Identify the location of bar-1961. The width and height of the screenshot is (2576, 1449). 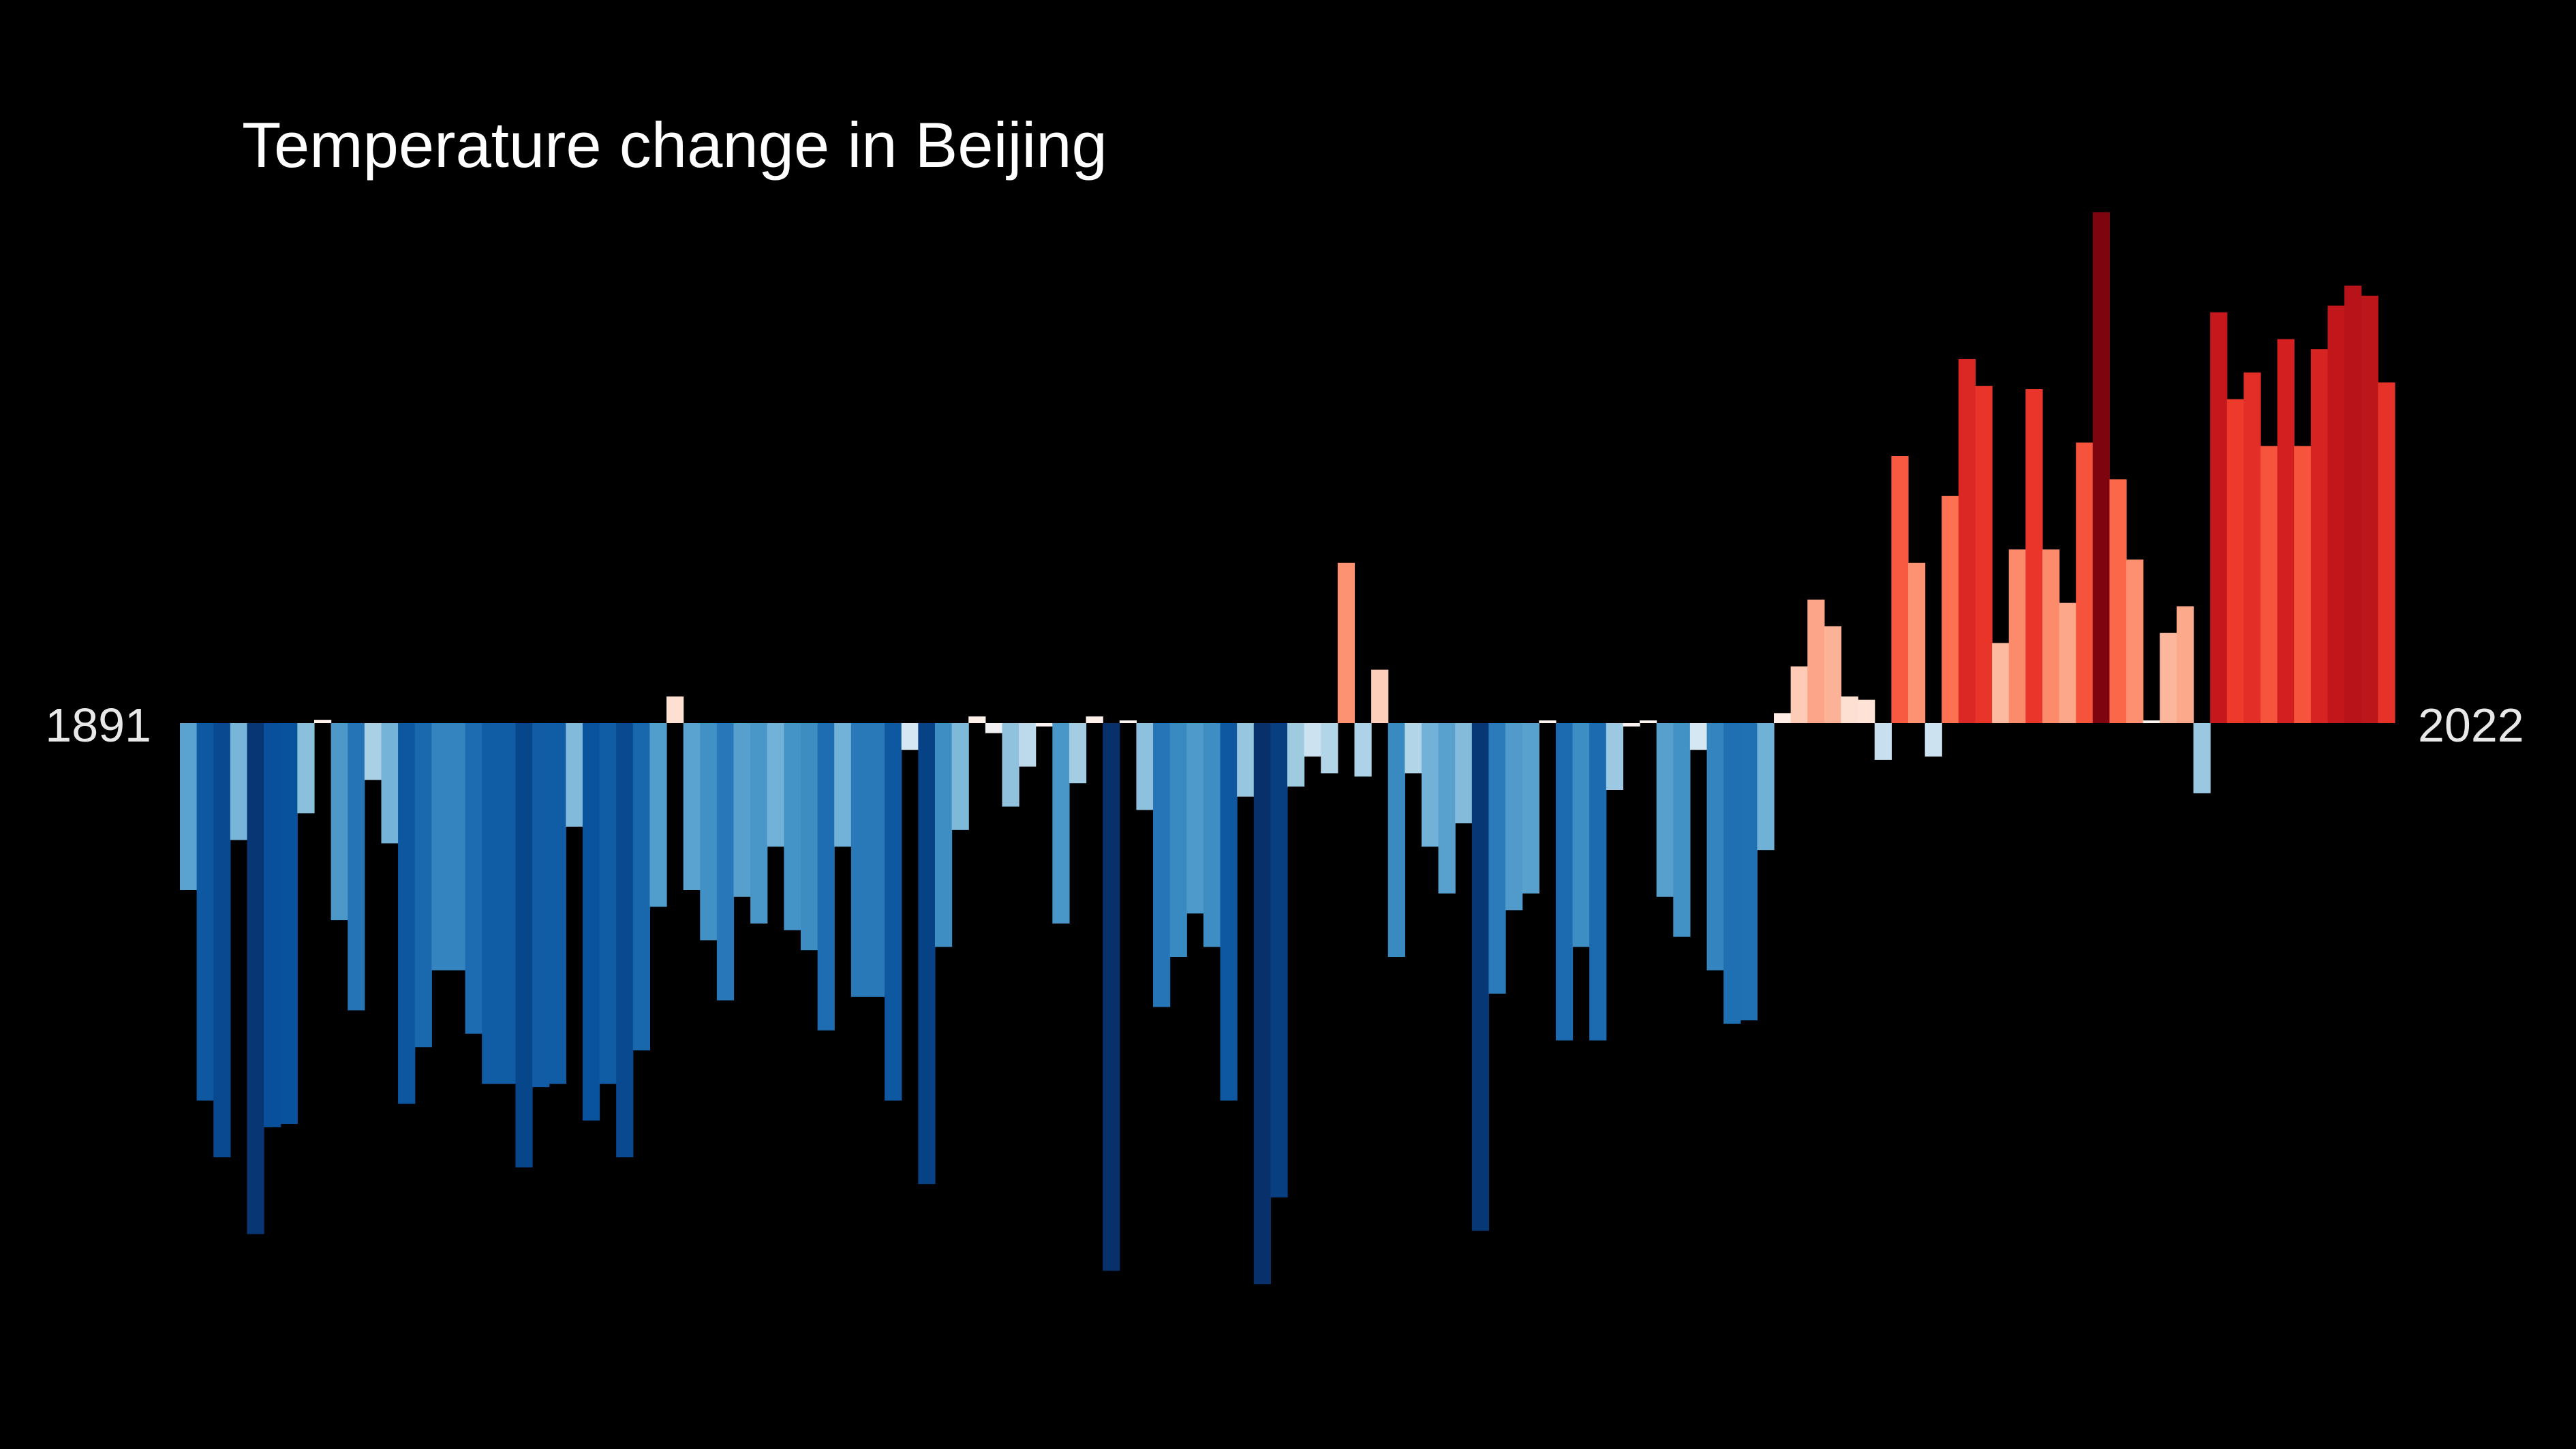
(1363, 750).